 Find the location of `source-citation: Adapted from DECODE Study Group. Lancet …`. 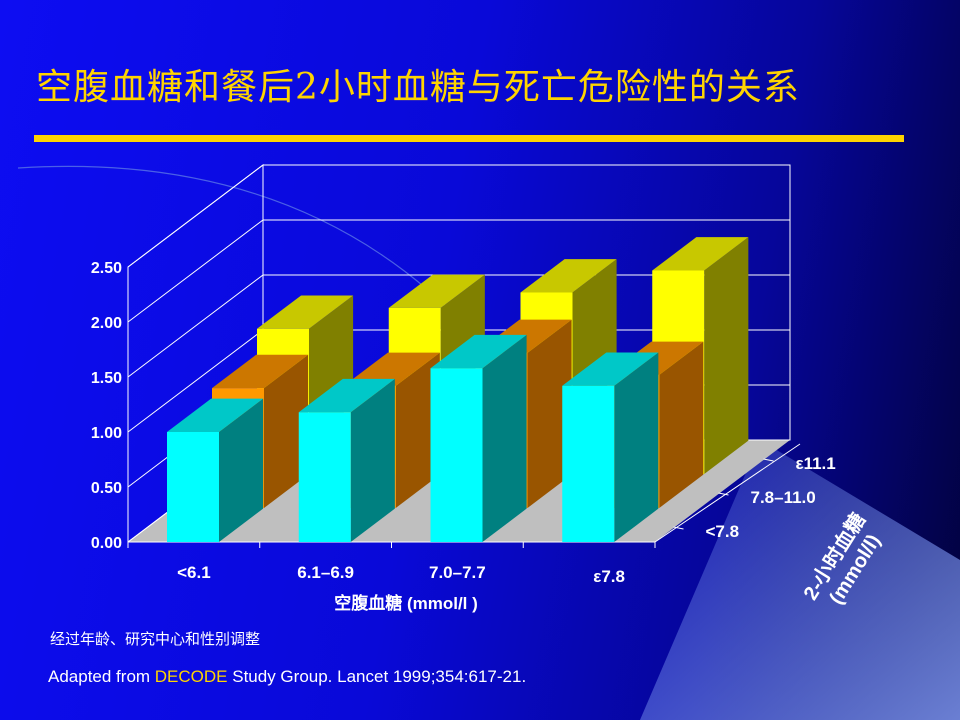

source-citation: Adapted from DECODE Study Group. Lancet … is located at coordinates (287, 677).